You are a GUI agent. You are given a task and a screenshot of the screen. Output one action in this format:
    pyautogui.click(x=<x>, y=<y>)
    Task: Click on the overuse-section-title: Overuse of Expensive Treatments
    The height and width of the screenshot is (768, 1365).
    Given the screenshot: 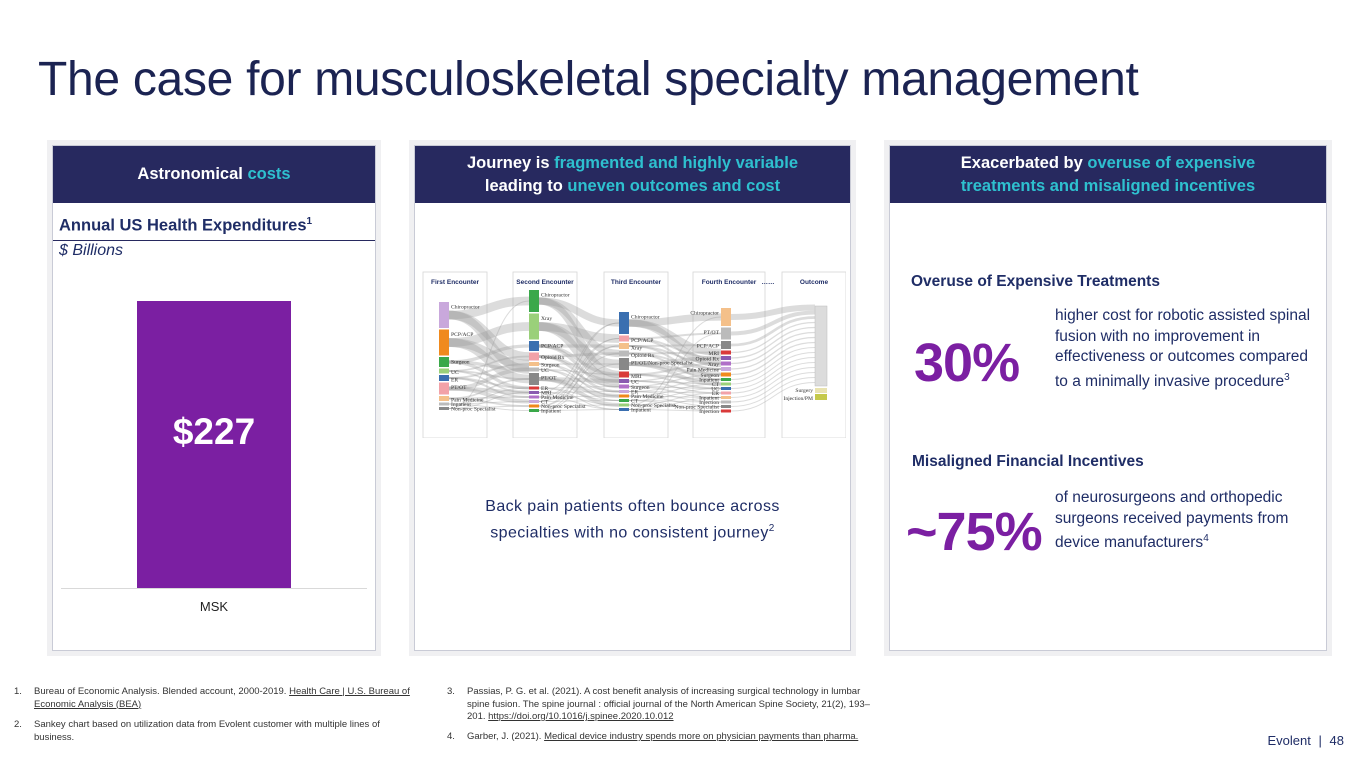 What is the action you would take?
    pyautogui.click(x=1035, y=281)
    